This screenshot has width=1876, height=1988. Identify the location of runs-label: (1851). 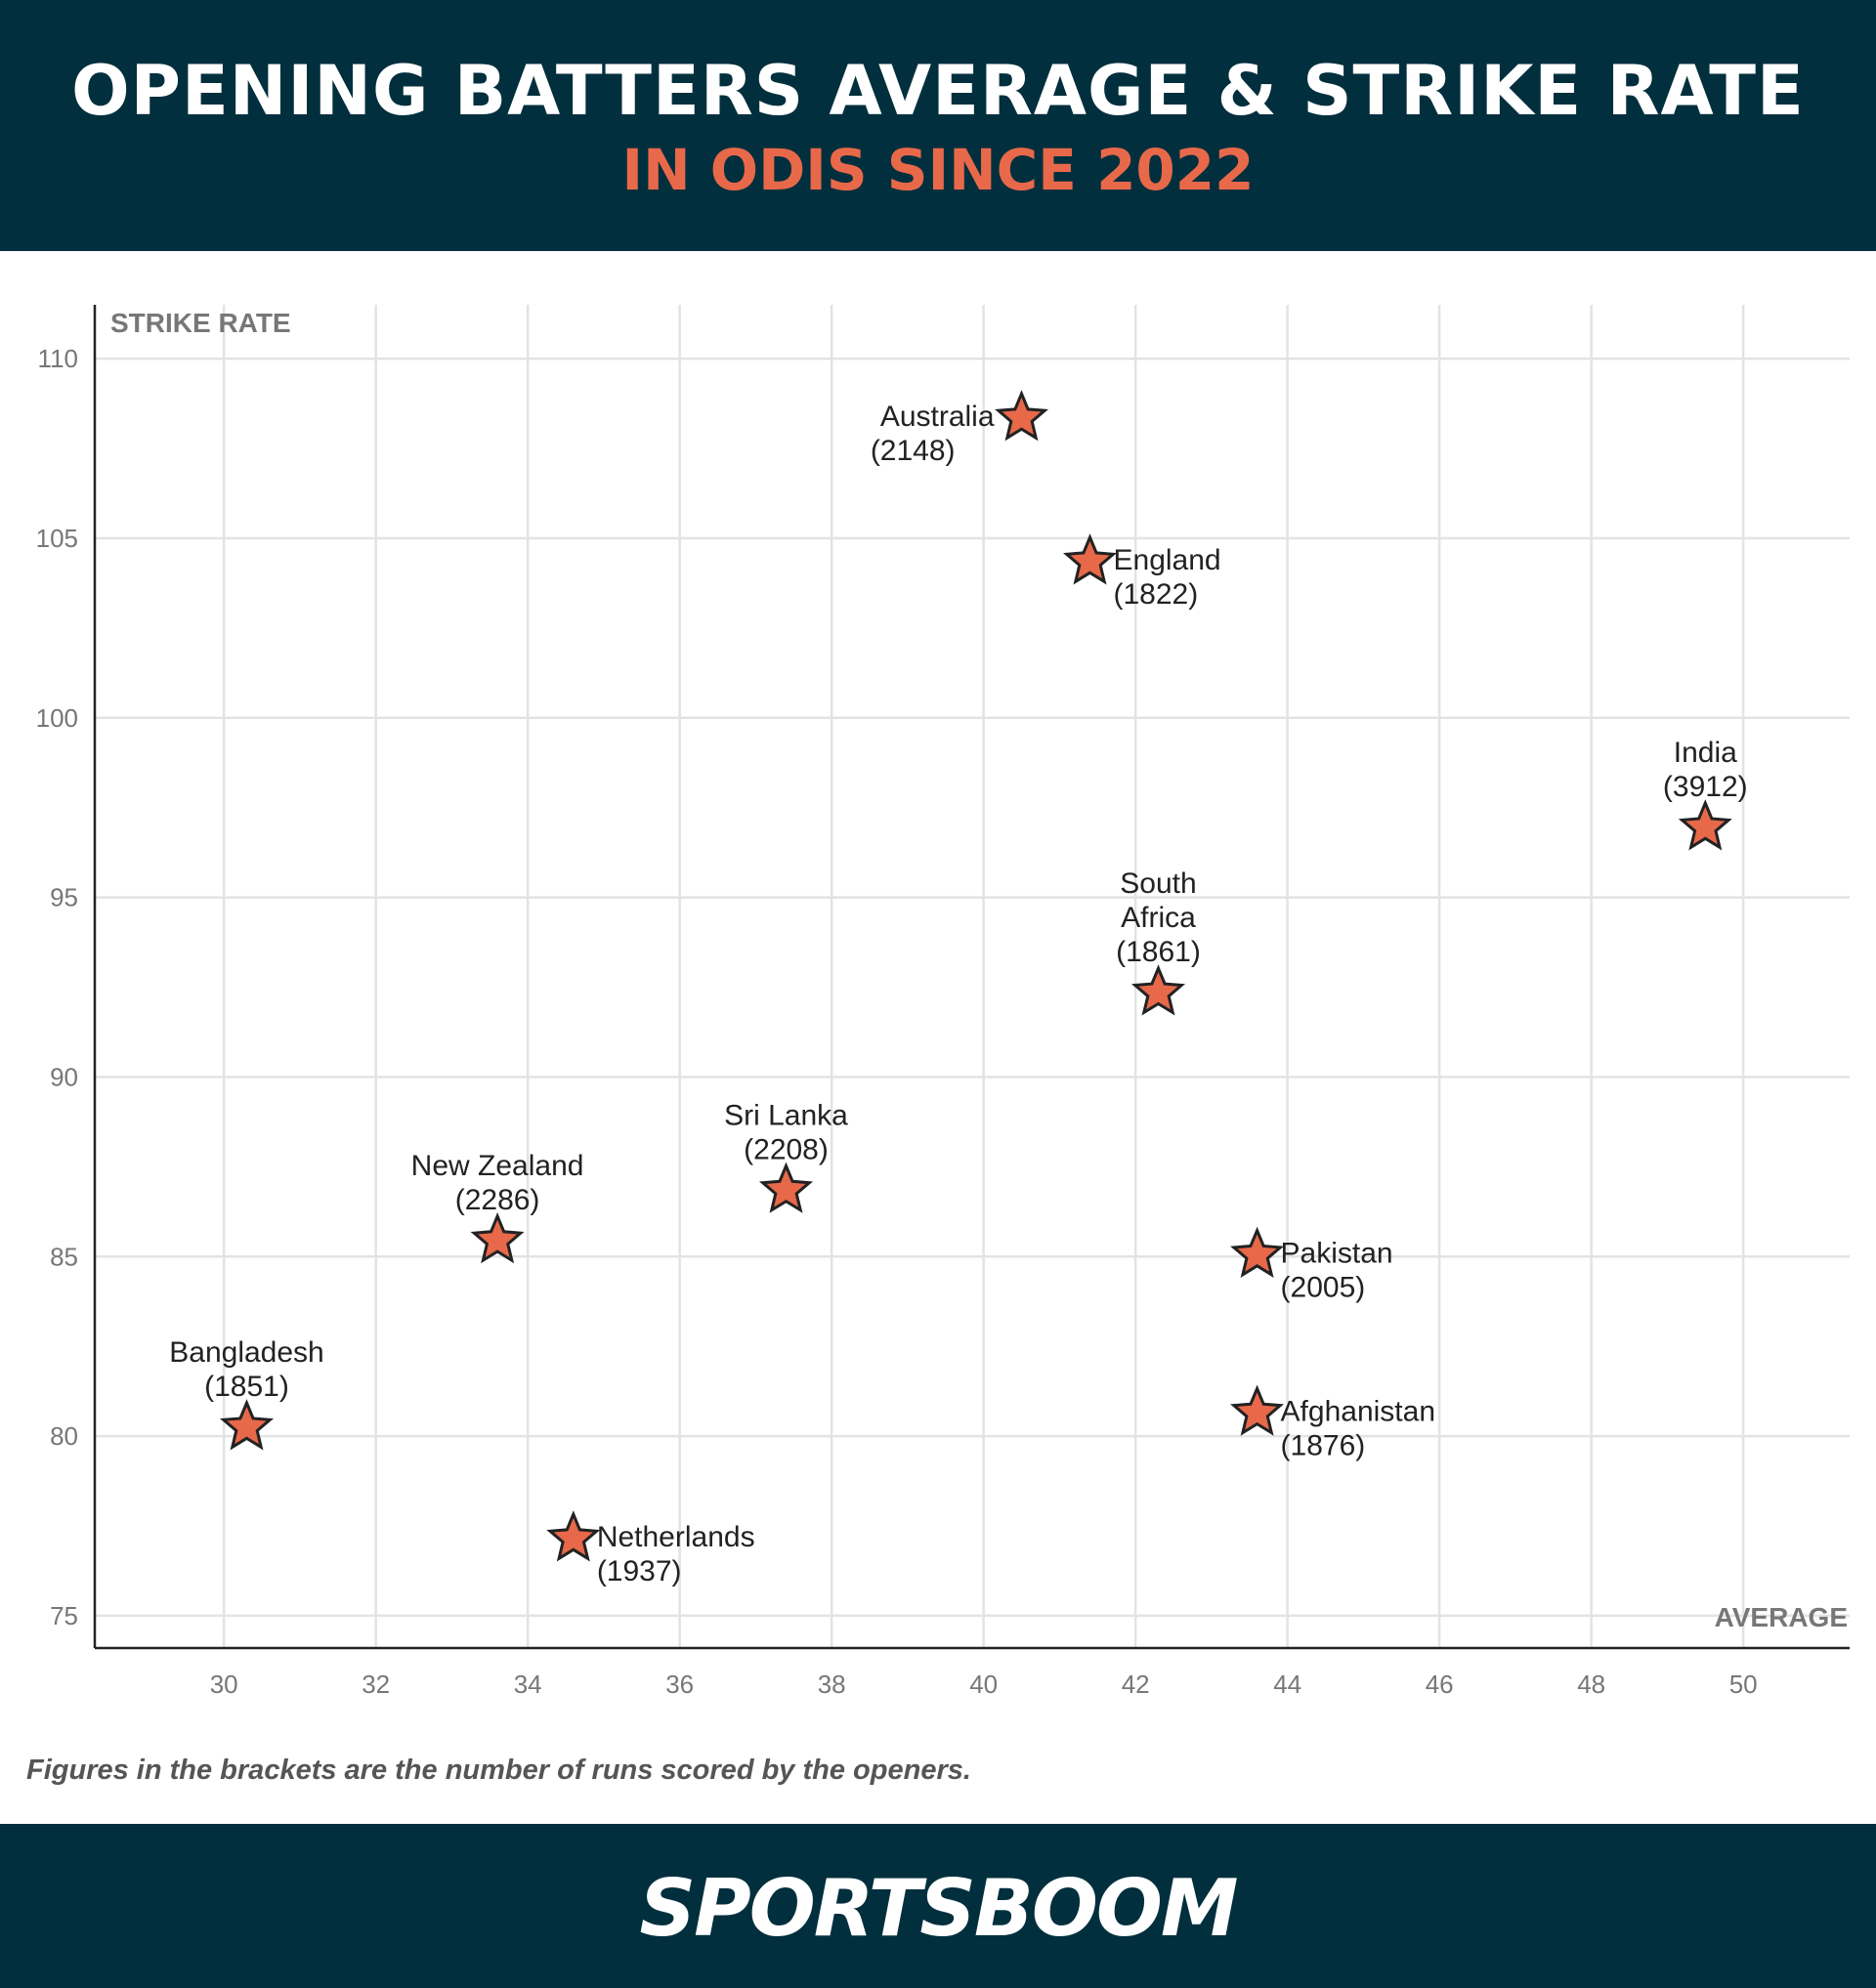
(246, 1387).